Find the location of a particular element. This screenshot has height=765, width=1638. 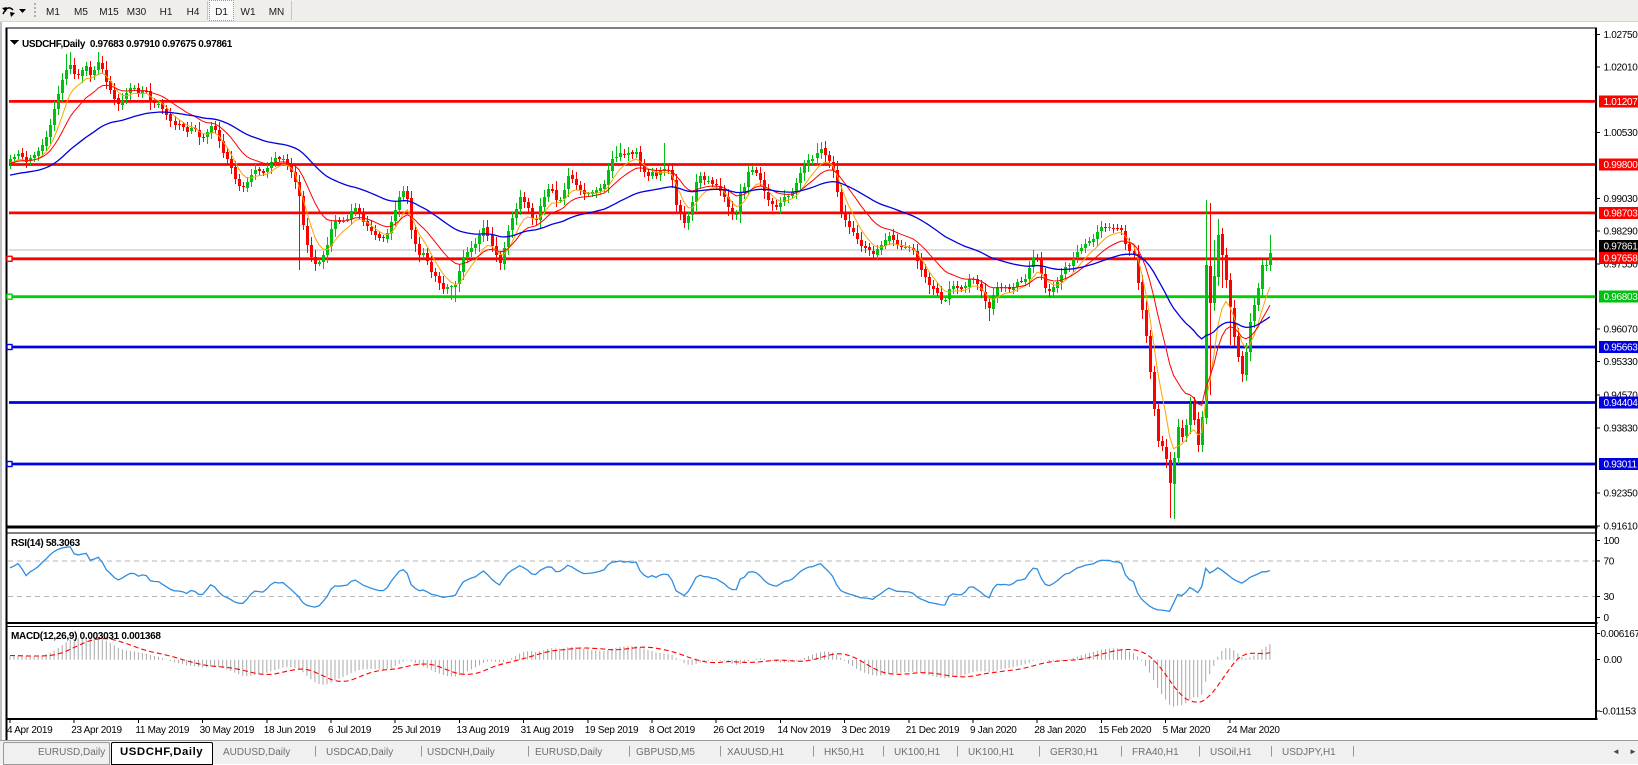

svg-text: 100 is located at coordinates (1612, 541).